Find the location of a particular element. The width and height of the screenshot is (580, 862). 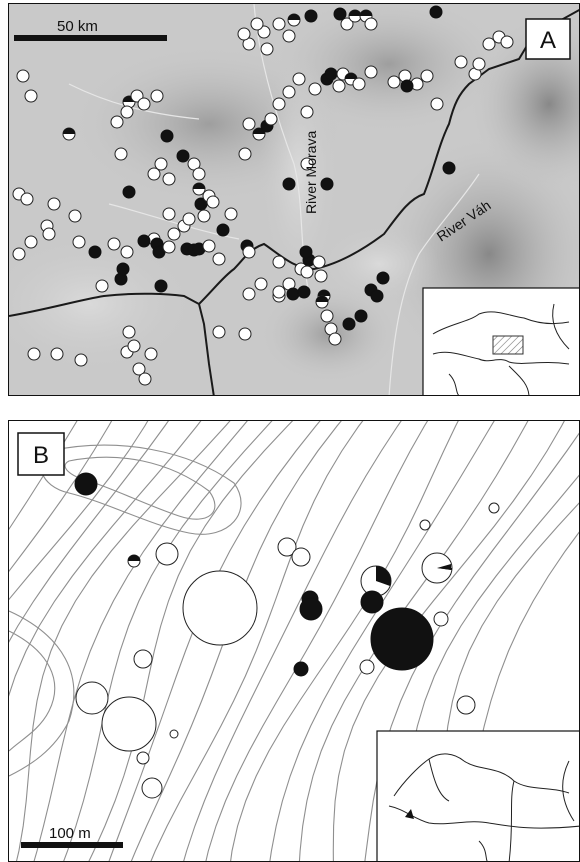

inset-locator-map-b is located at coordinates (477, 795).